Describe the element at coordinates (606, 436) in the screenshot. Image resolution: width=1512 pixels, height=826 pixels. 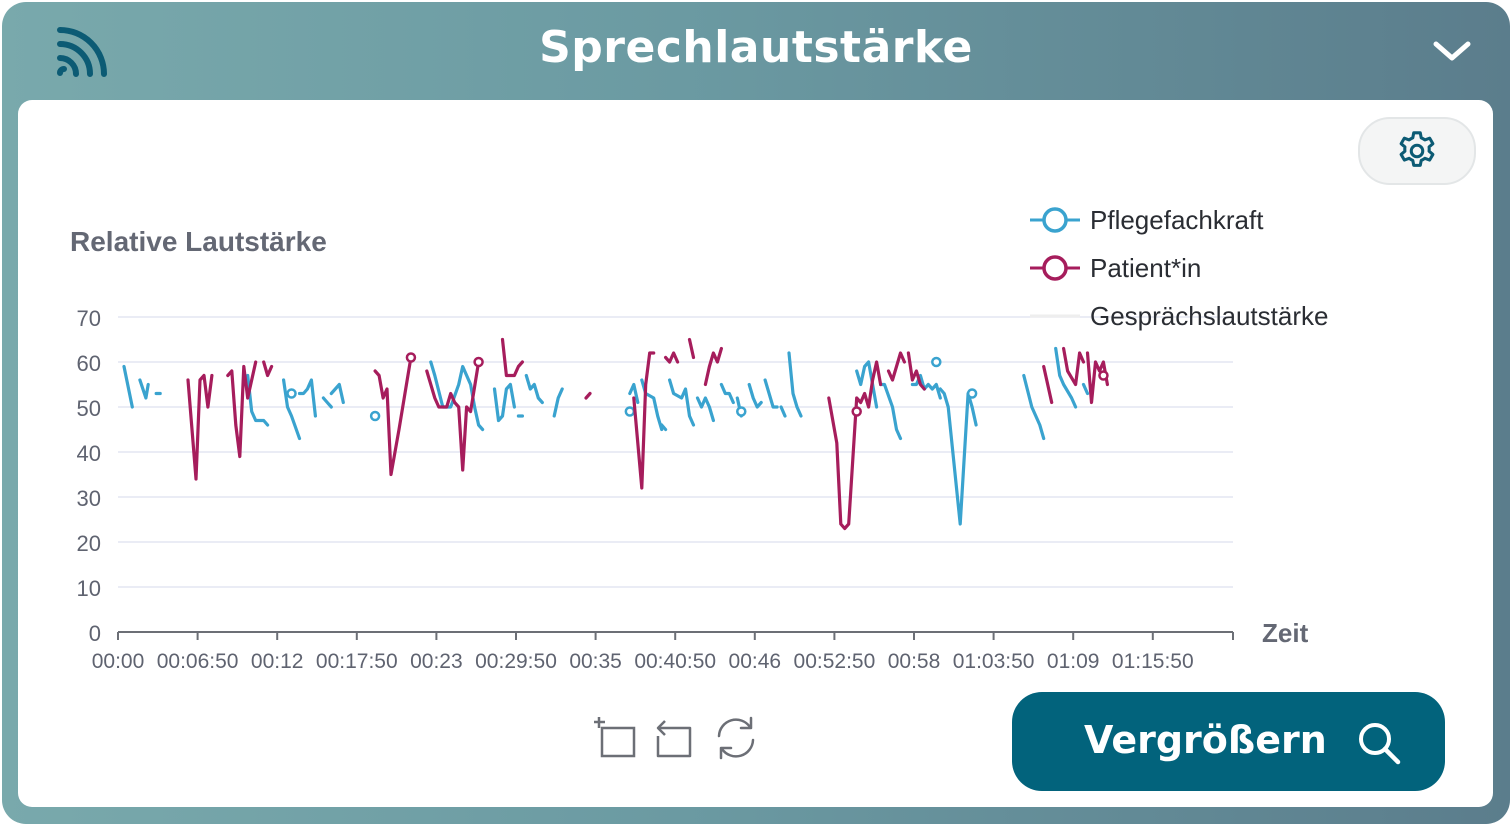
I see `series-pflege` at that location.